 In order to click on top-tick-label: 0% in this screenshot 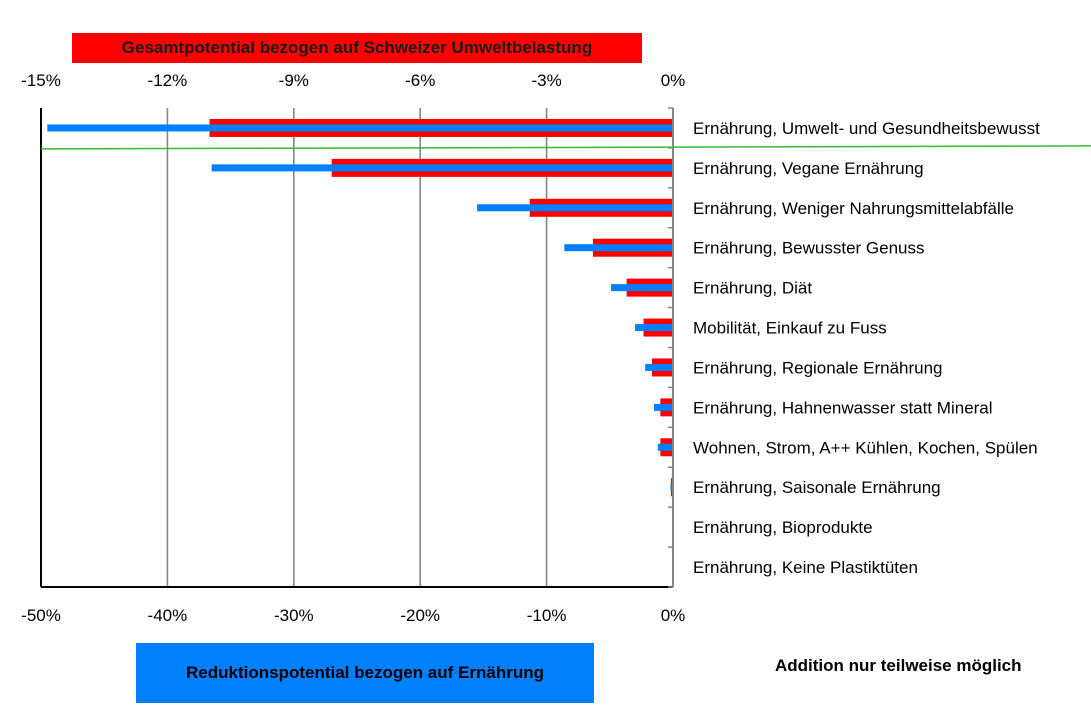, I will do `click(673, 80)`.